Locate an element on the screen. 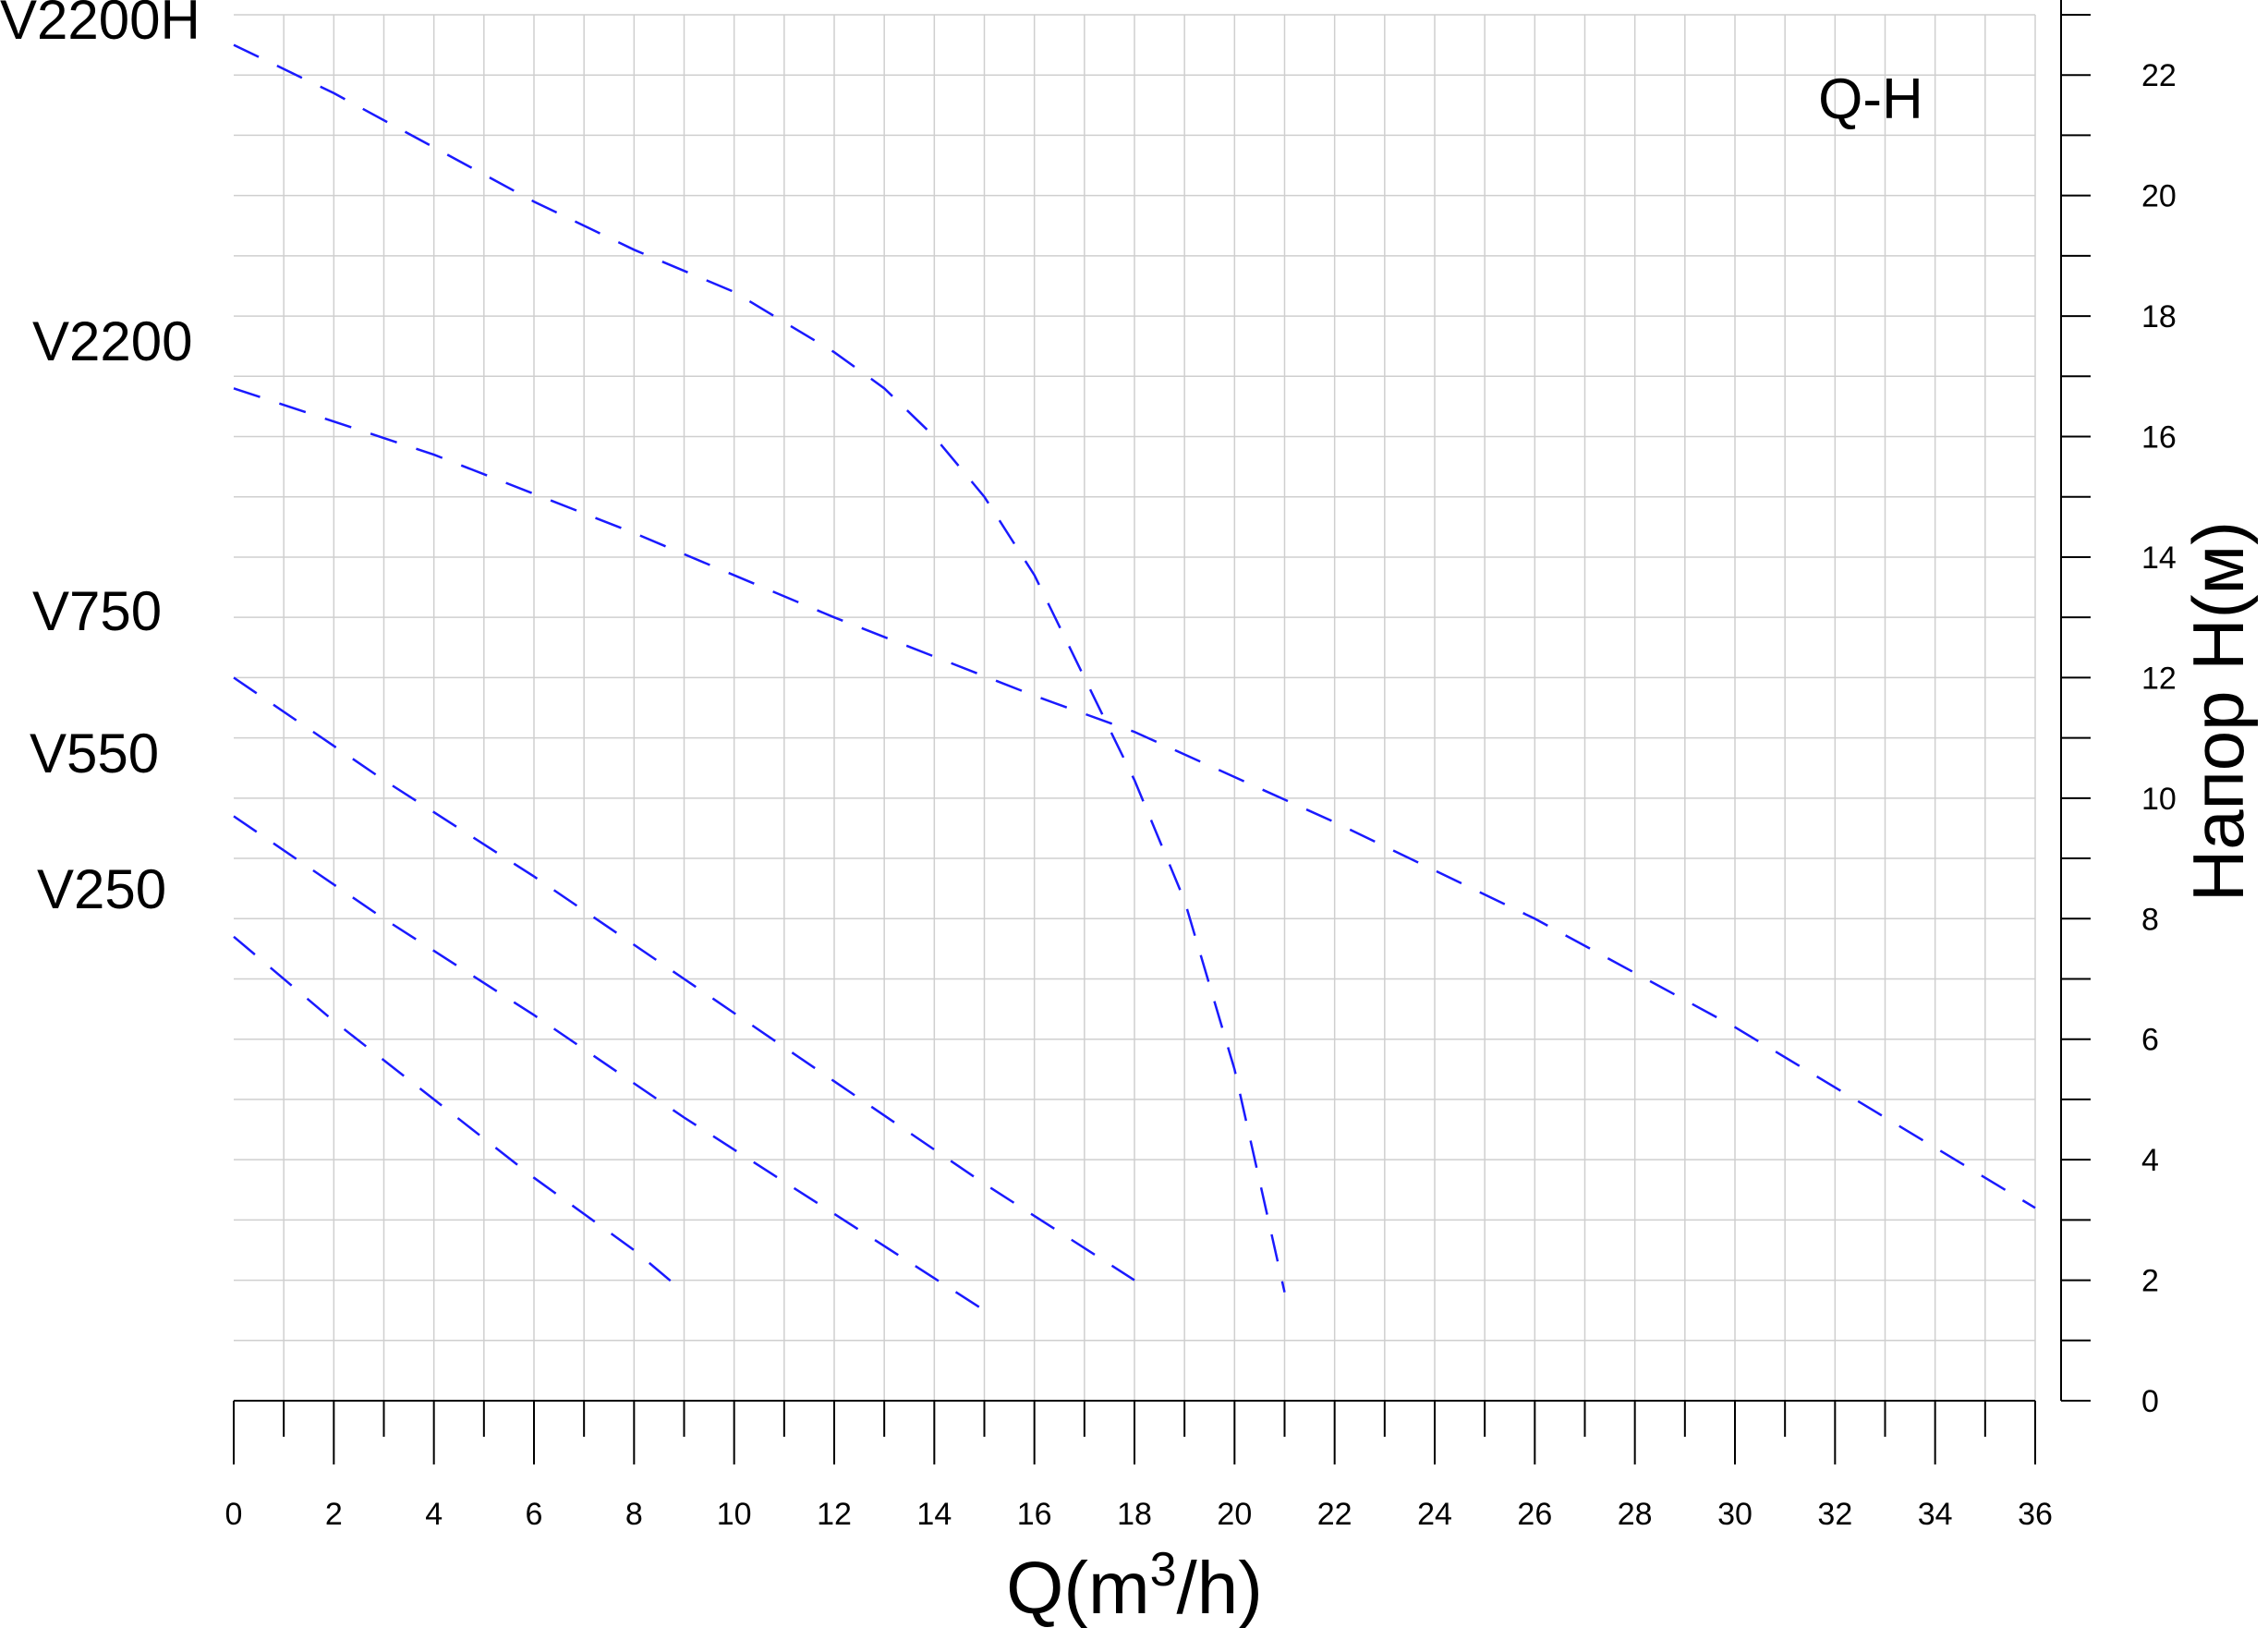 This screenshot has width=2268, height=1628. series-label-v2200: V2200 is located at coordinates (112, 341).